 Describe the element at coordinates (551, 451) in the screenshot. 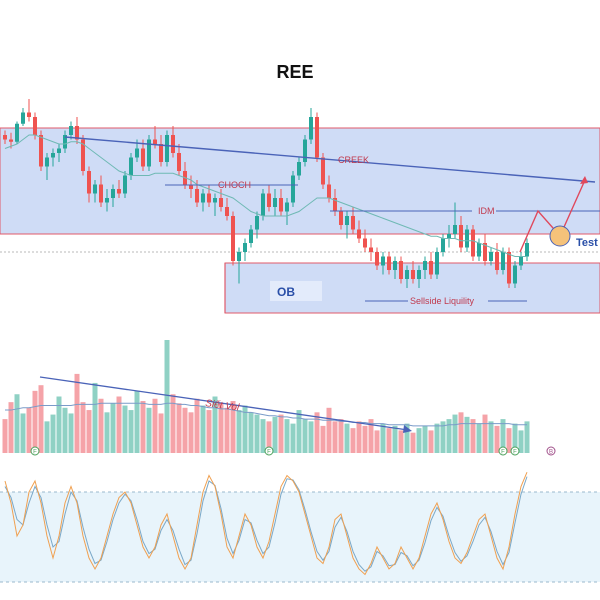

I see `volume-marker: B` at that location.